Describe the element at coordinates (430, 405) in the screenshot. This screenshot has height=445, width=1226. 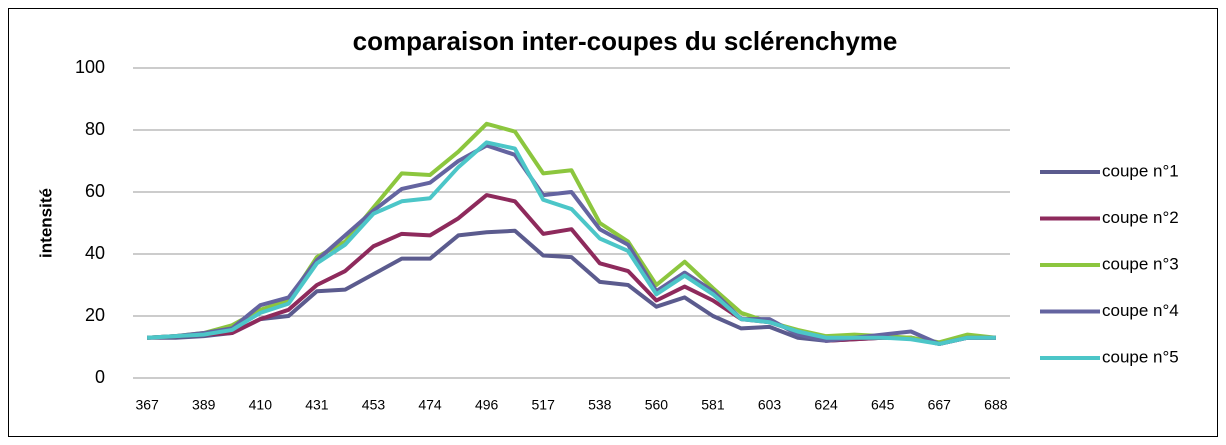
I see `x-tick-label: 474` at that location.